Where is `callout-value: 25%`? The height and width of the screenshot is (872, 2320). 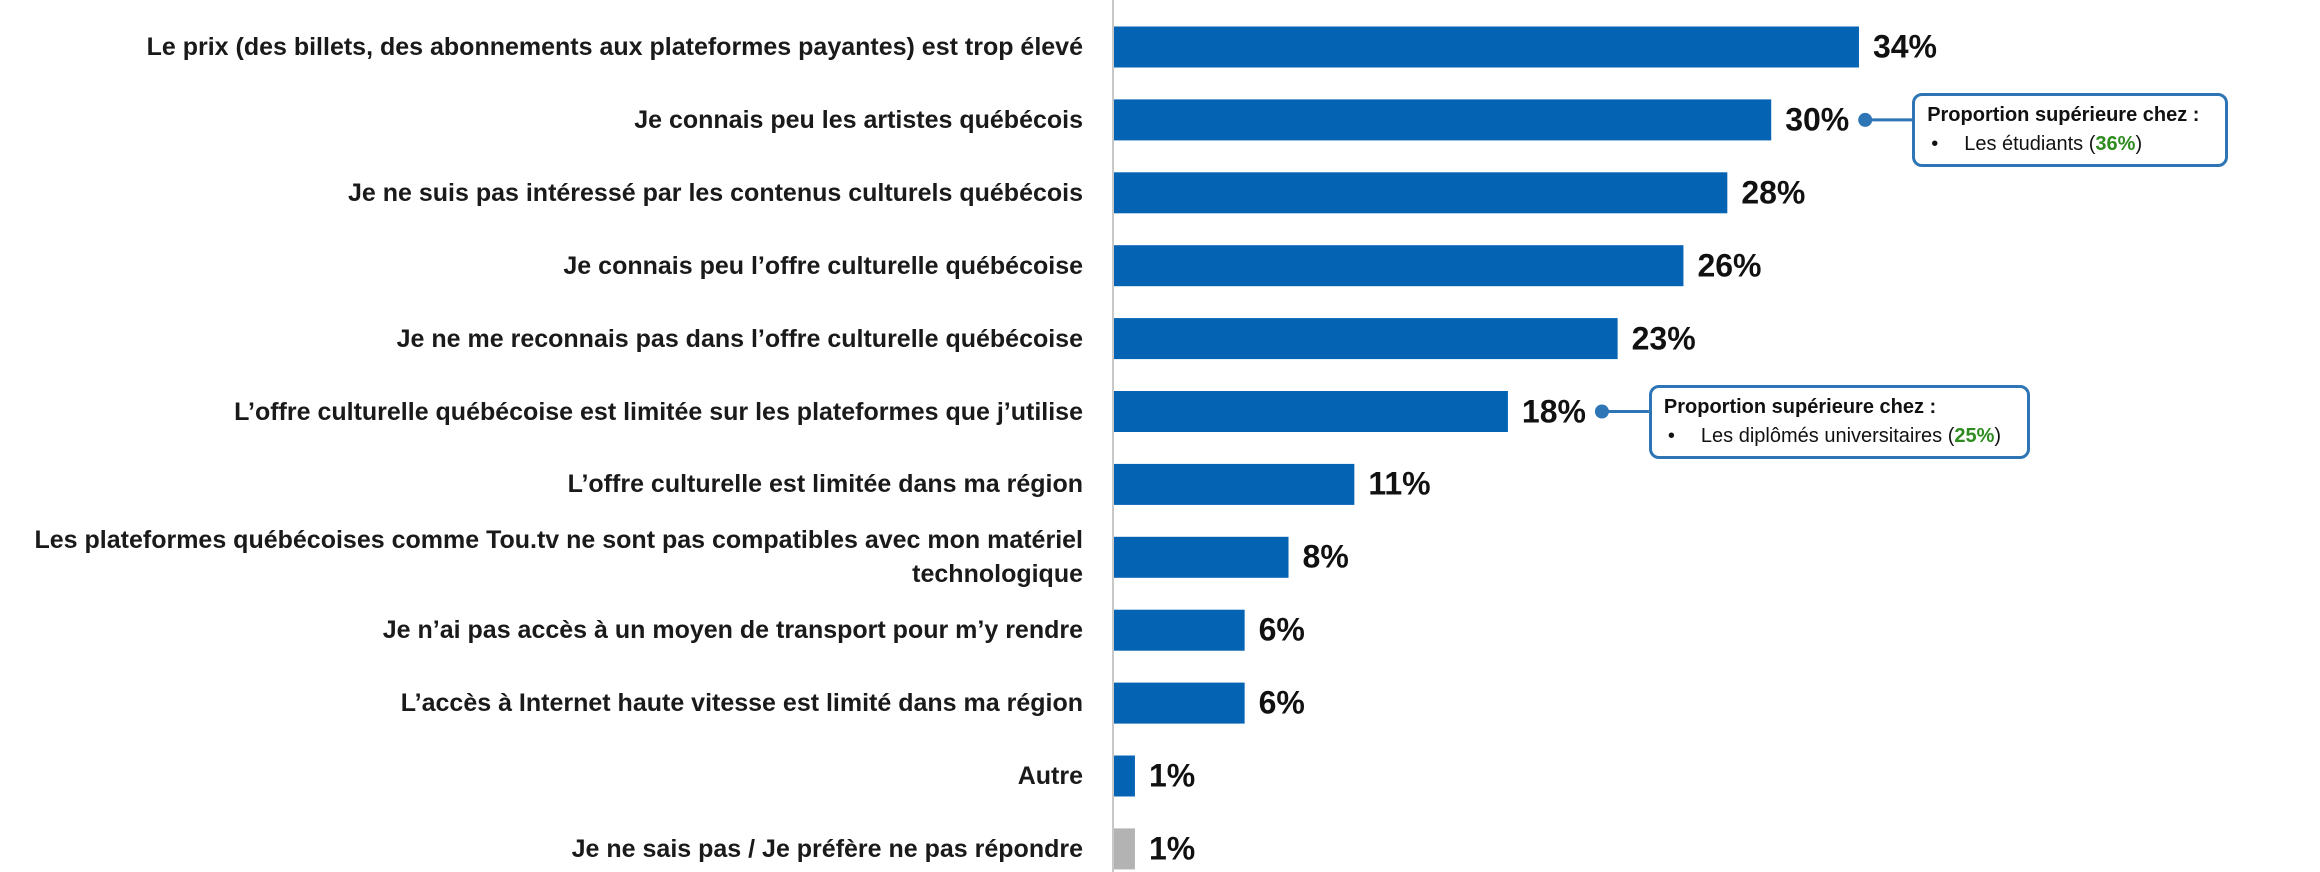
callout-value: 25% is located at coordinates (1974, 436).